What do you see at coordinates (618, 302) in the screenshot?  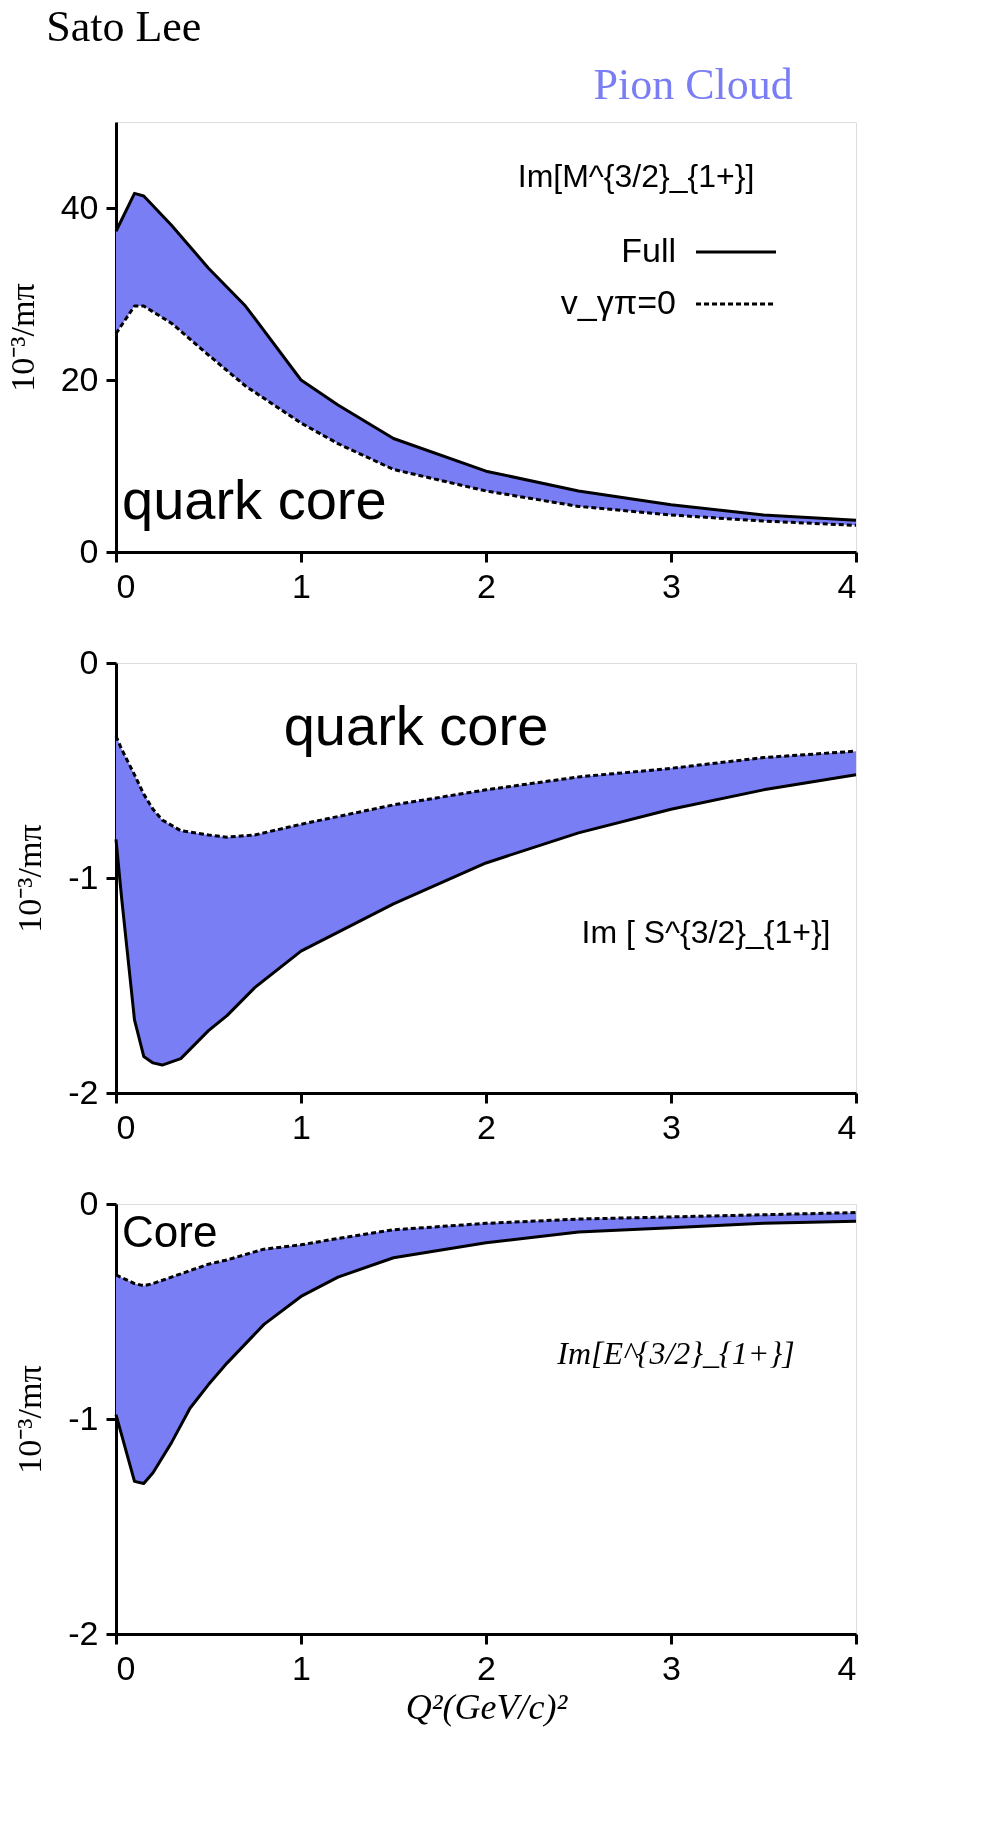 I see `legend-label: v_γπ=0` at bounding box center [618, 302].